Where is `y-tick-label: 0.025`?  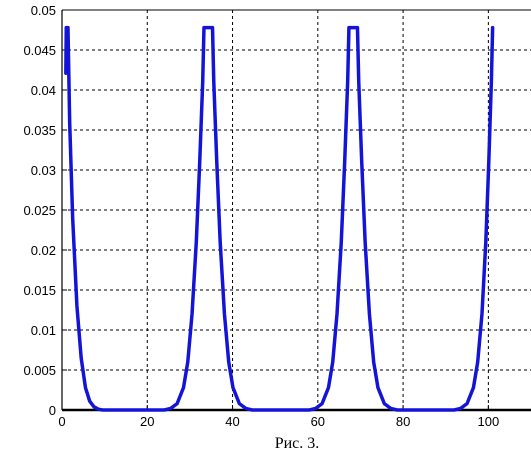 y-tick-label: 0.025 is located at coordinates (39, 210).